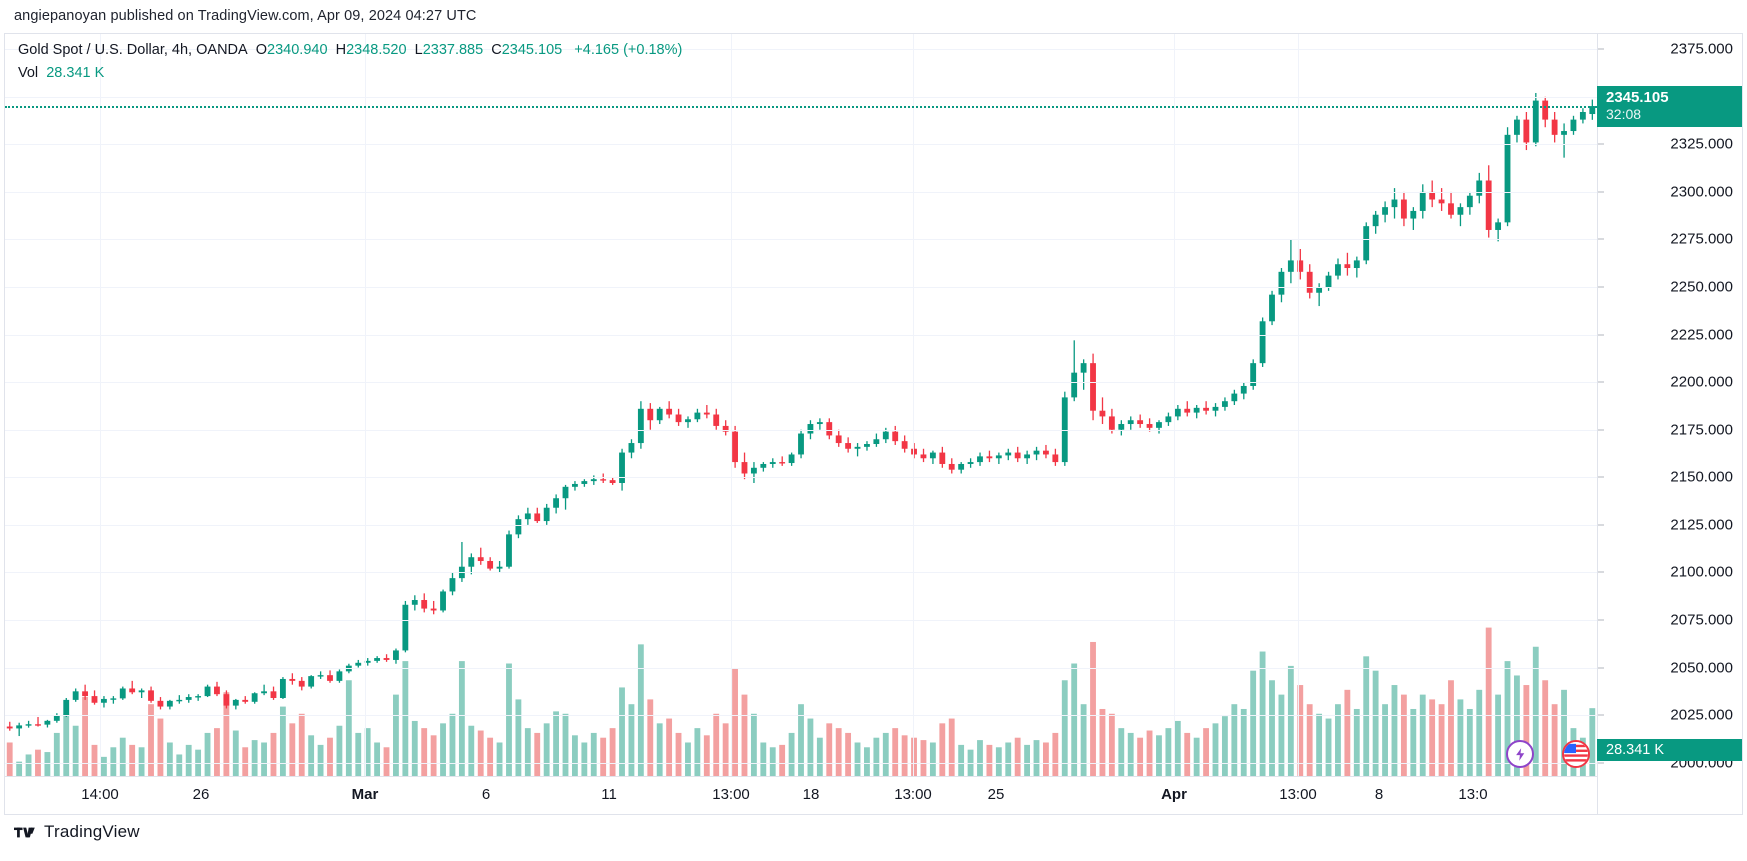 The width and height of the screenshot is (1747, 861). I want to click on lightning-bolt-icon, so click(1520, 754).